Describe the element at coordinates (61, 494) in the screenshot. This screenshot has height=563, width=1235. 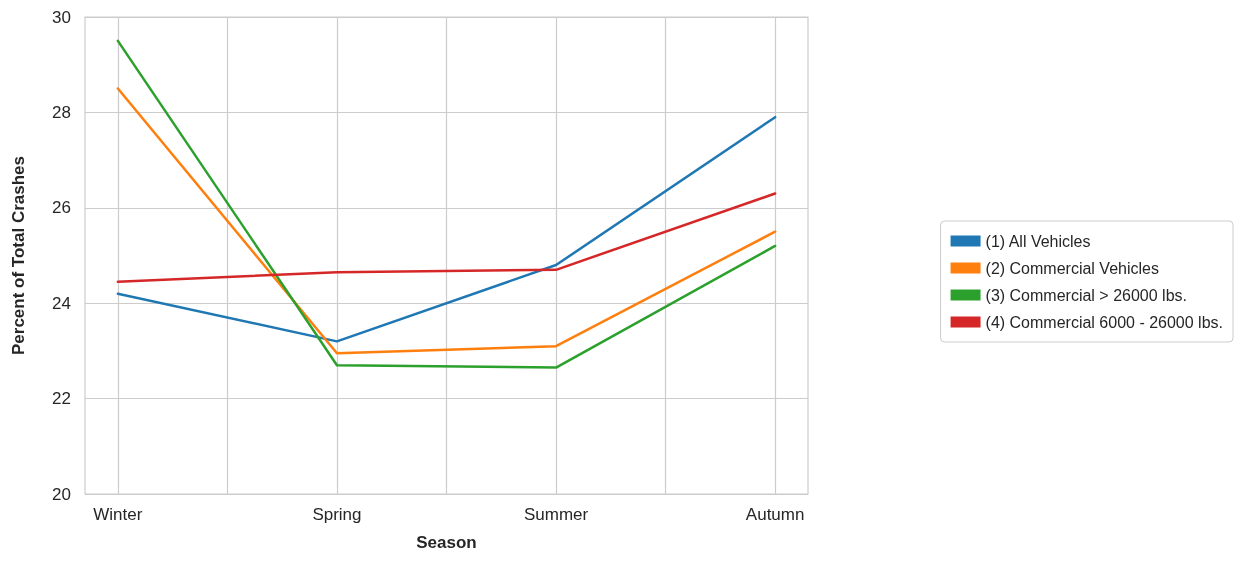
I see `y-tick-label: 20` at that location.